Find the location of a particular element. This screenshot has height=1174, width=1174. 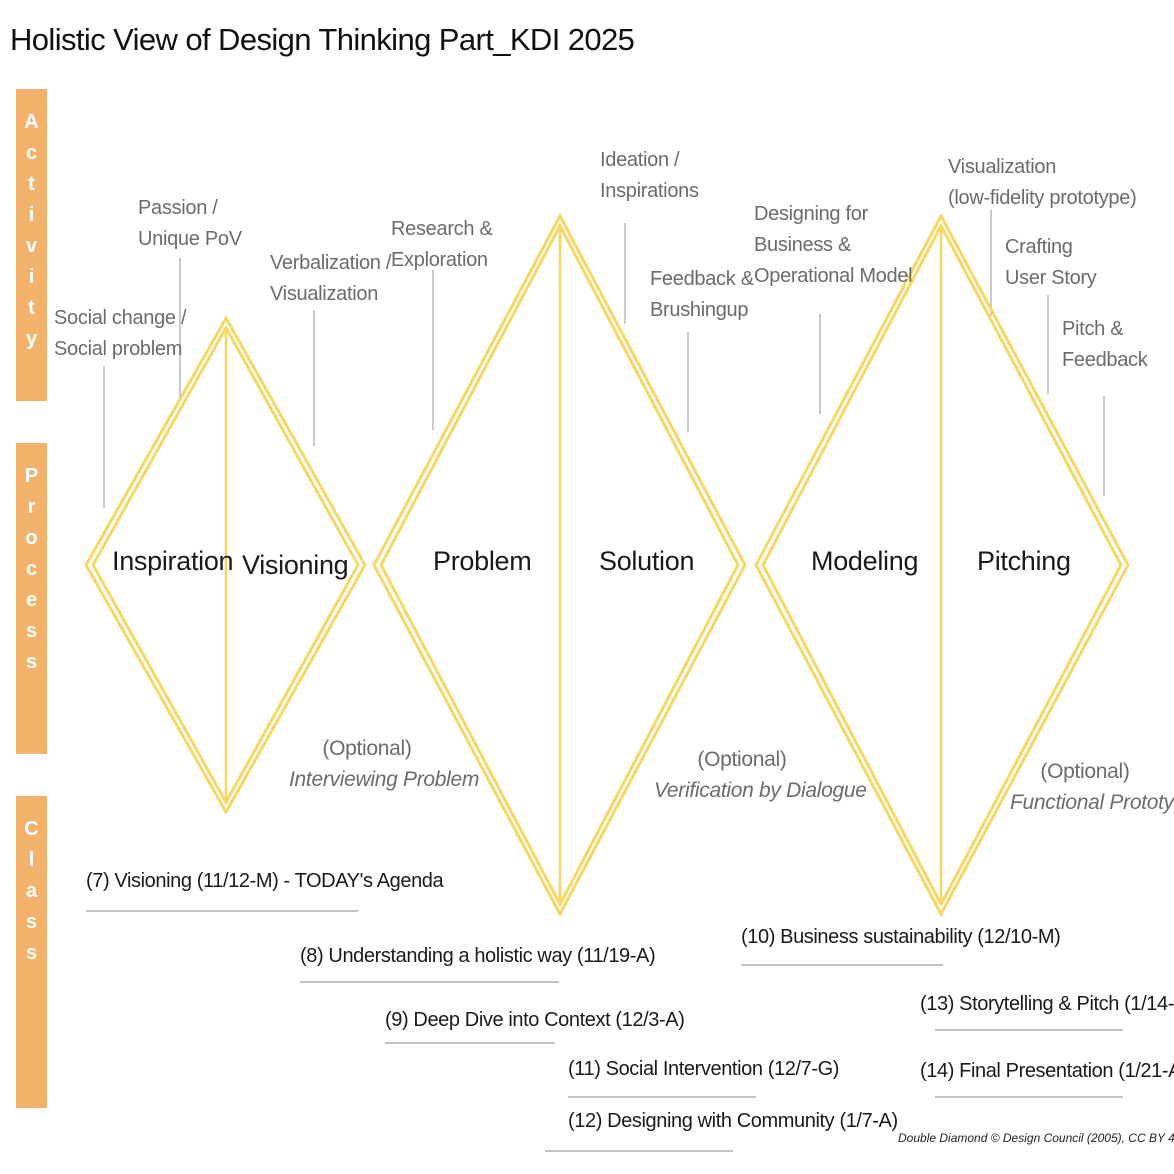

activity-label-line: Feedback & is located at coordinates (702, 279).